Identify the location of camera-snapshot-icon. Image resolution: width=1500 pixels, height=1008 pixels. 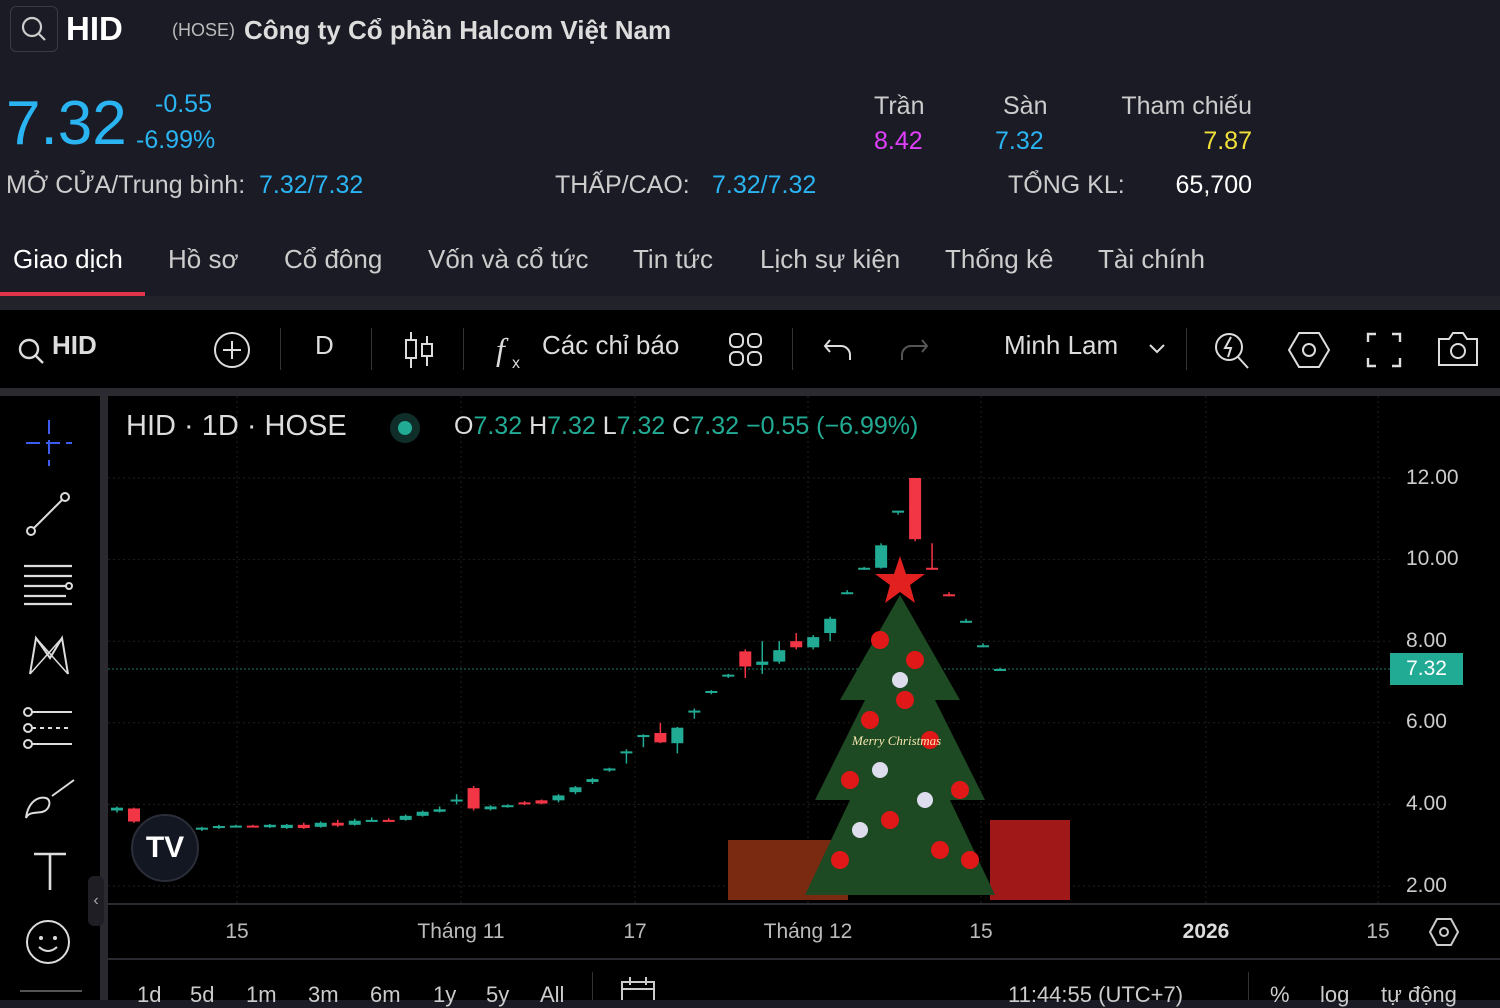
(1458, 349).